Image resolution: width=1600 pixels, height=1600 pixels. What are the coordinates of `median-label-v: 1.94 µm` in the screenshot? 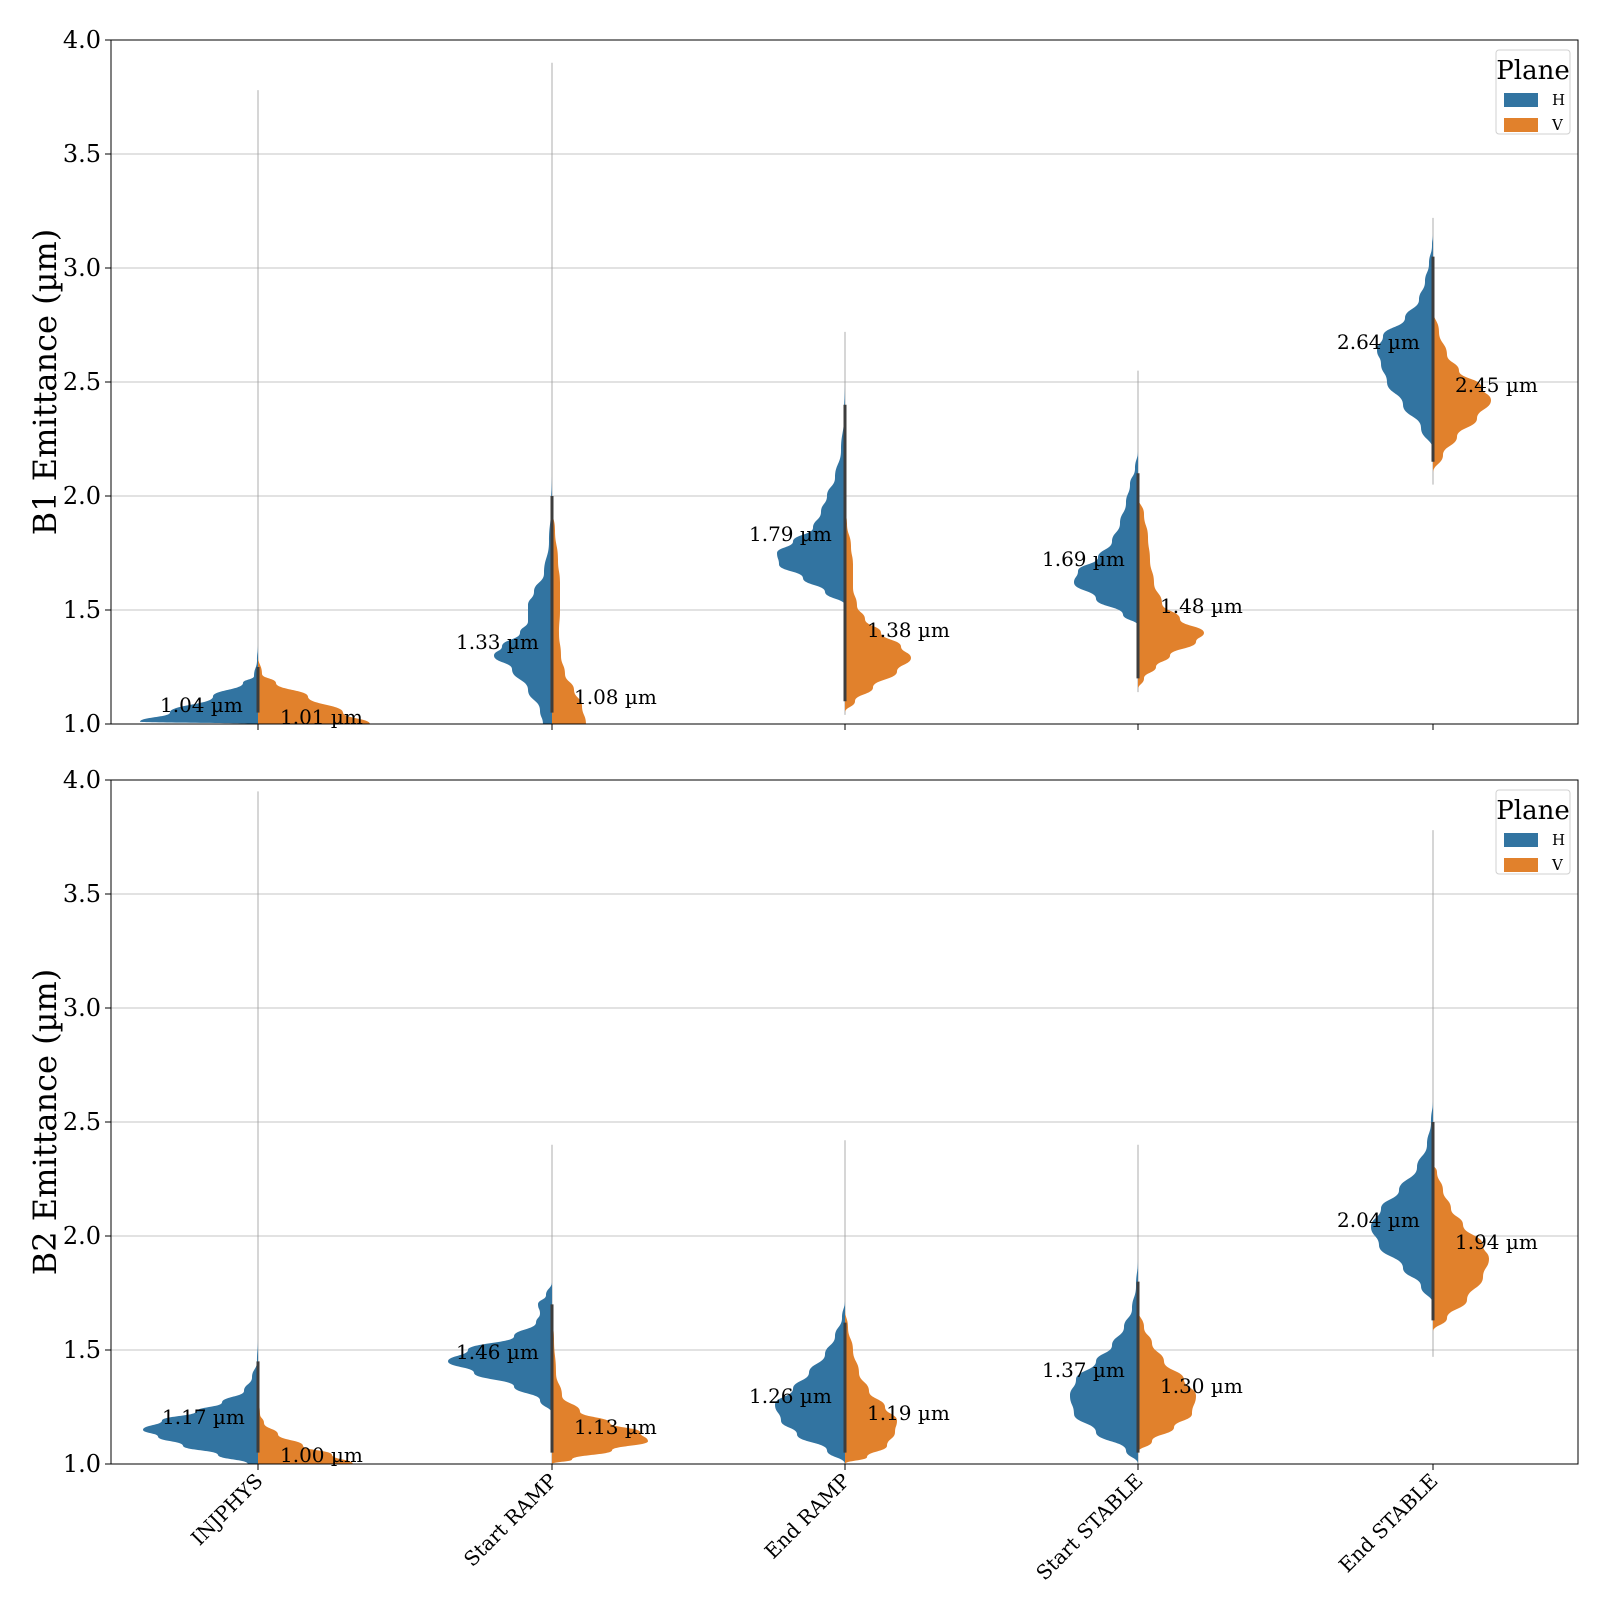 It's located at (1496, 1242).